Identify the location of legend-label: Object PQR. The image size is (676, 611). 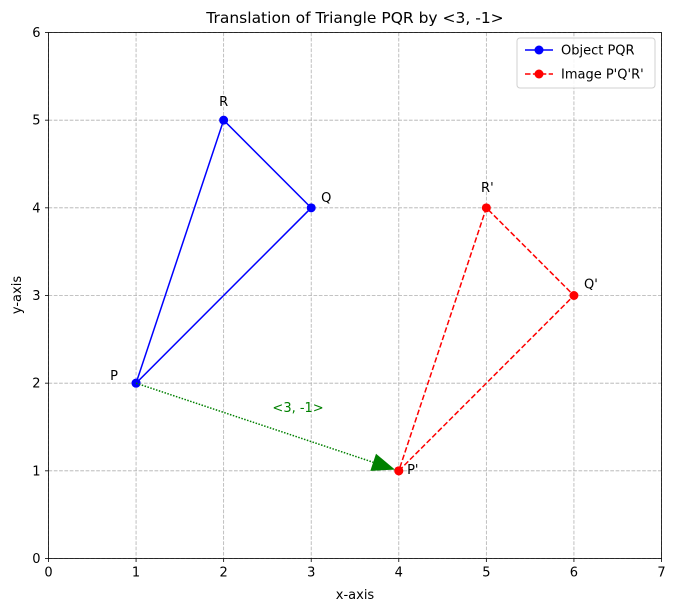
(598, 51).